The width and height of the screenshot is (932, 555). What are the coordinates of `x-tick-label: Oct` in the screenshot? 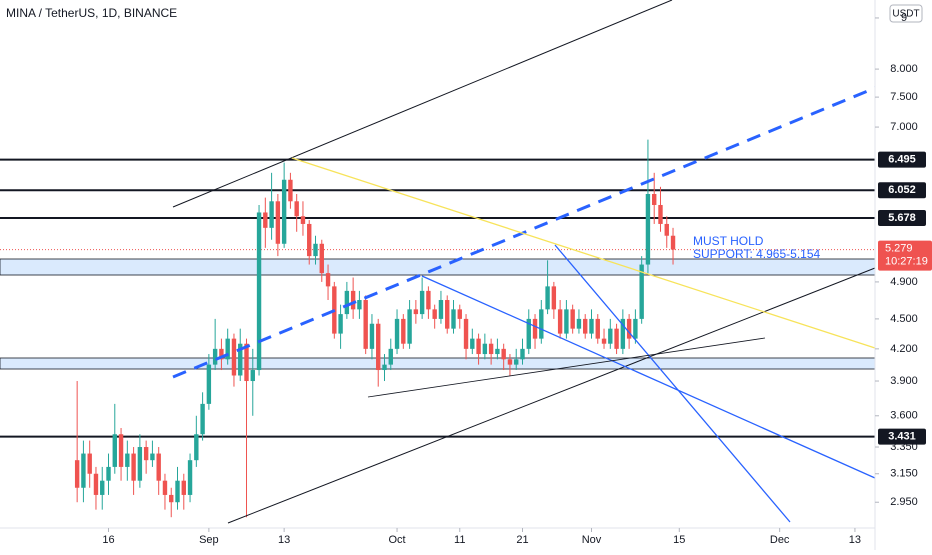 It's located at (396, 540).